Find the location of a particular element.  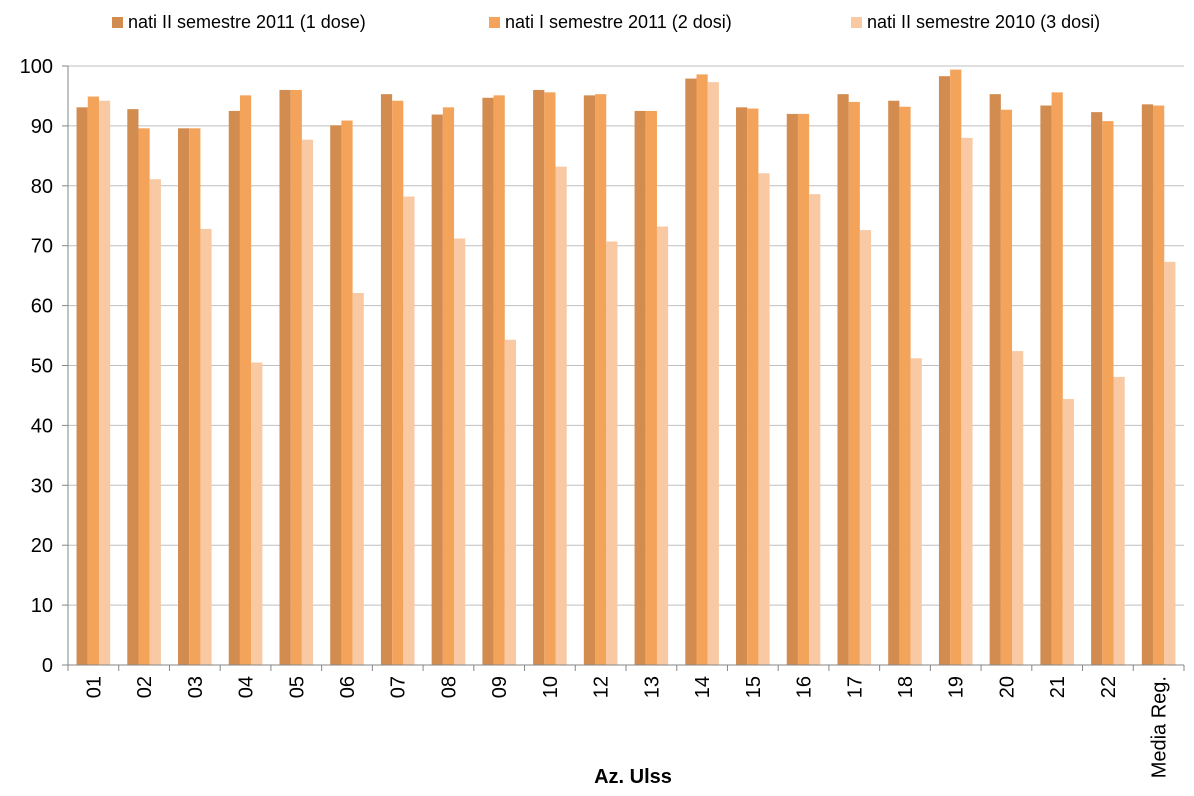

x-tick-label-Media-Reg: Media Reg. is located at coordinates (1160, 727).